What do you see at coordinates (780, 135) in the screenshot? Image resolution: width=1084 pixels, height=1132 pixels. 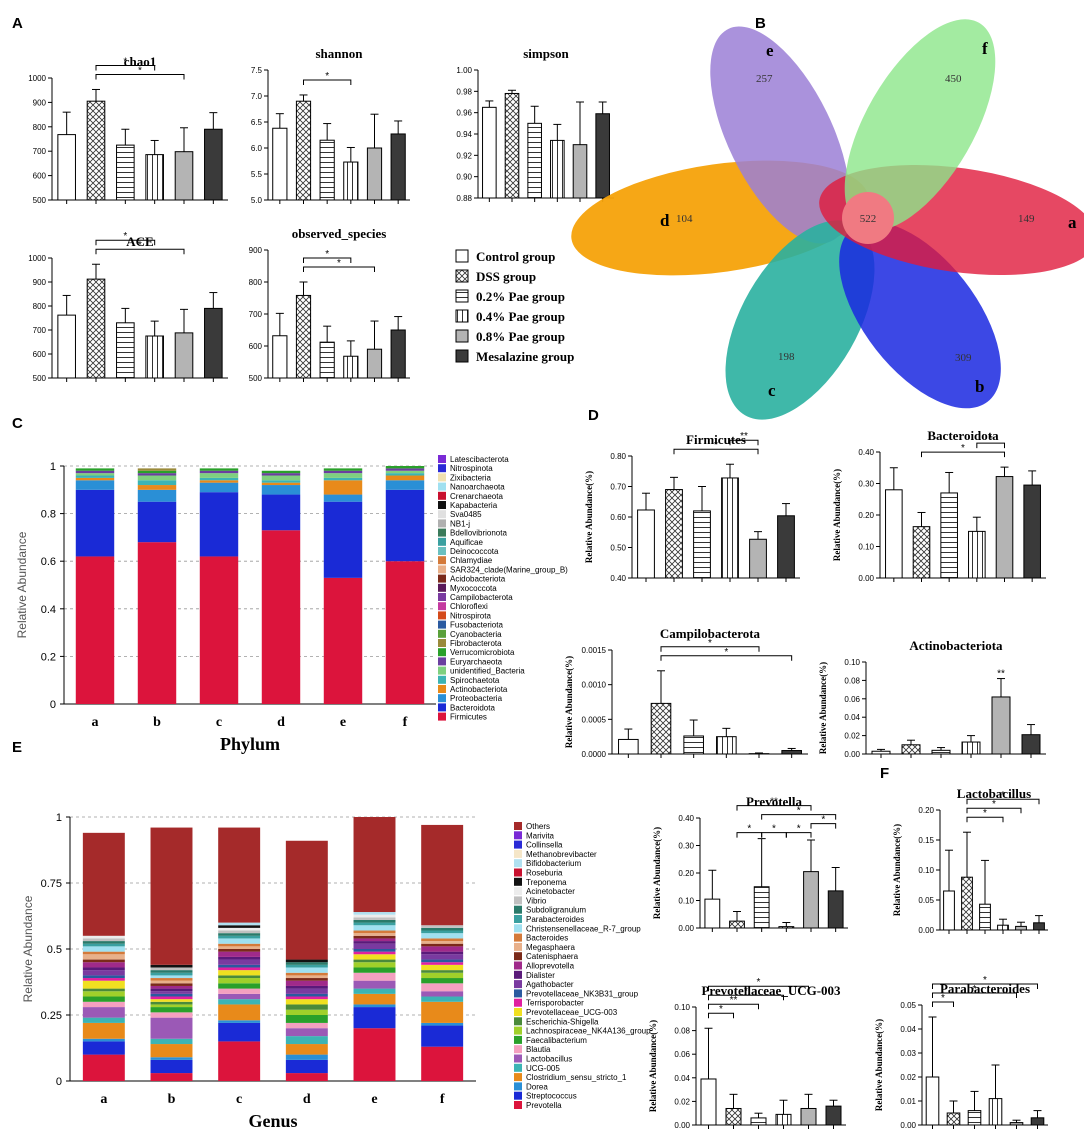 I see `venn-petal-e` at bounding box center [780, 135].